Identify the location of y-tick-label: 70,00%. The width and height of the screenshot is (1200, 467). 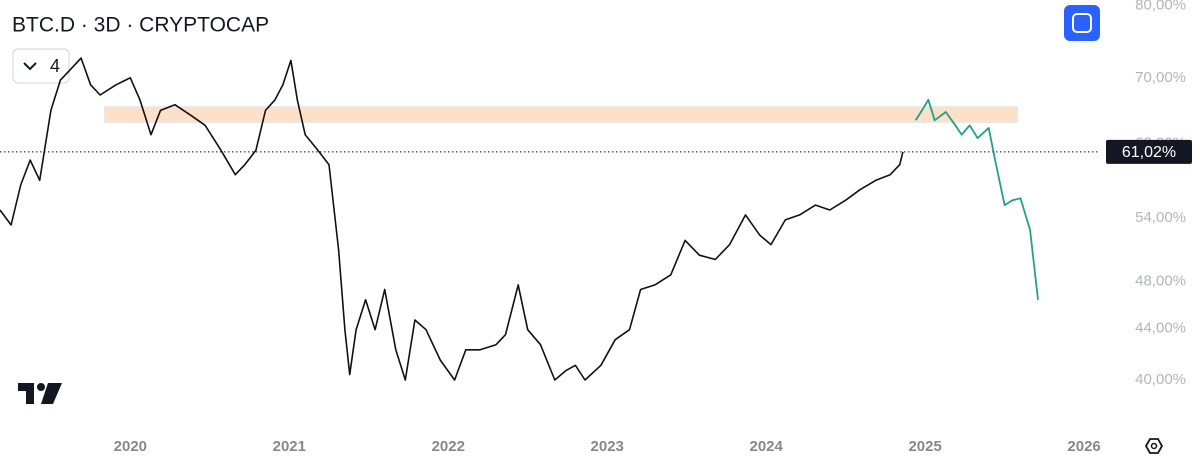
(1160, 77).